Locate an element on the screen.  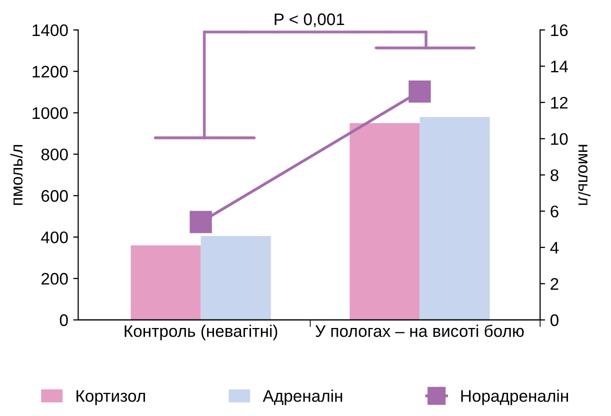
y-tick-label: 600 is located at coordinates (55, 196).